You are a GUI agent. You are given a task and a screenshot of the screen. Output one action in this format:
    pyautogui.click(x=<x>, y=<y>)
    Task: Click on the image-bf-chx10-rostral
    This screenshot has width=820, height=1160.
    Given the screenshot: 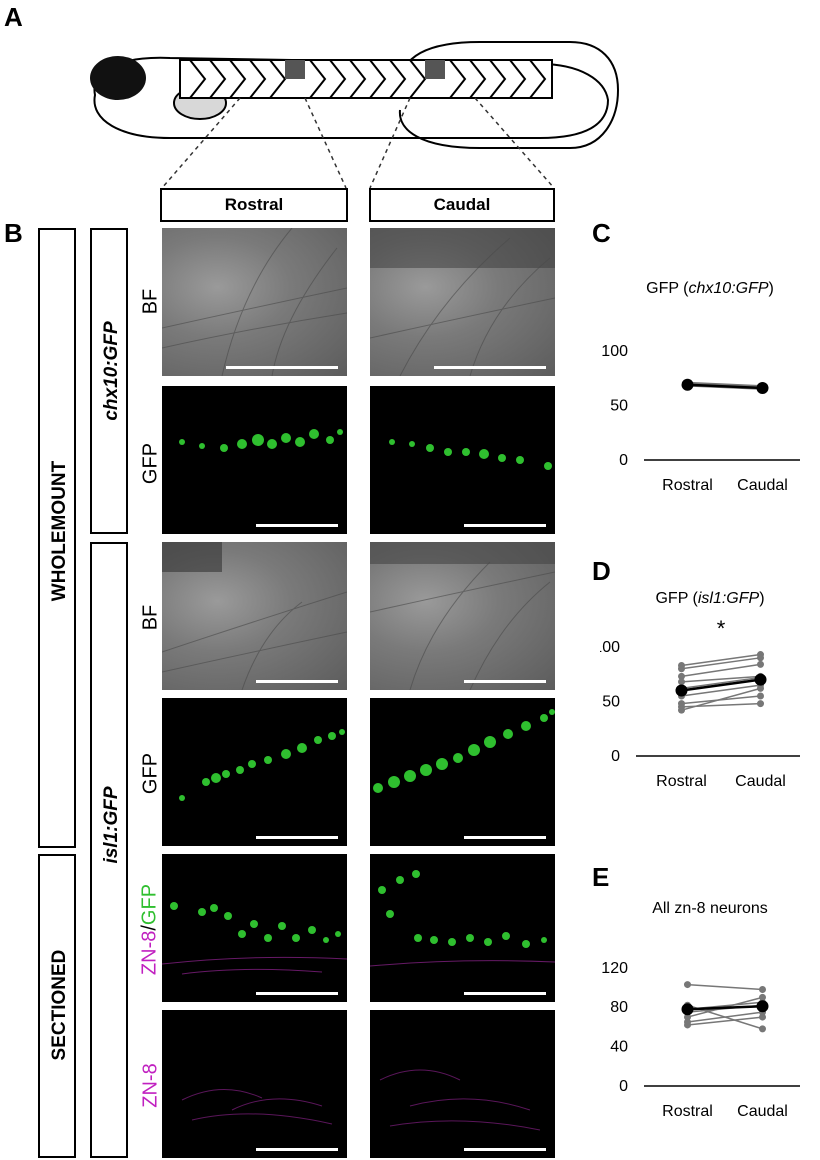 What is the action you would take?
    pyautogui.click(x=254, y=302)
    